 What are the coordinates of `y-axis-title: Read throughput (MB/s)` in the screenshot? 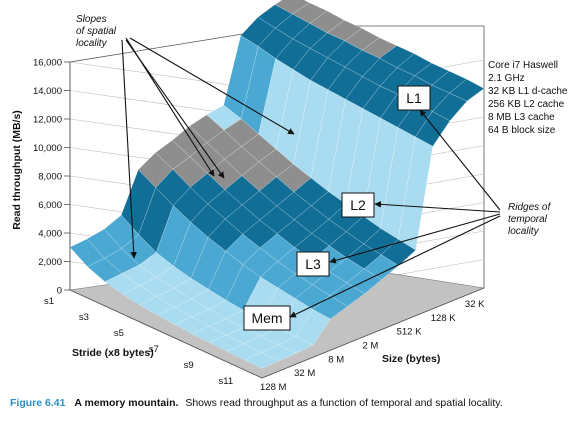 It's located at (17, 170).